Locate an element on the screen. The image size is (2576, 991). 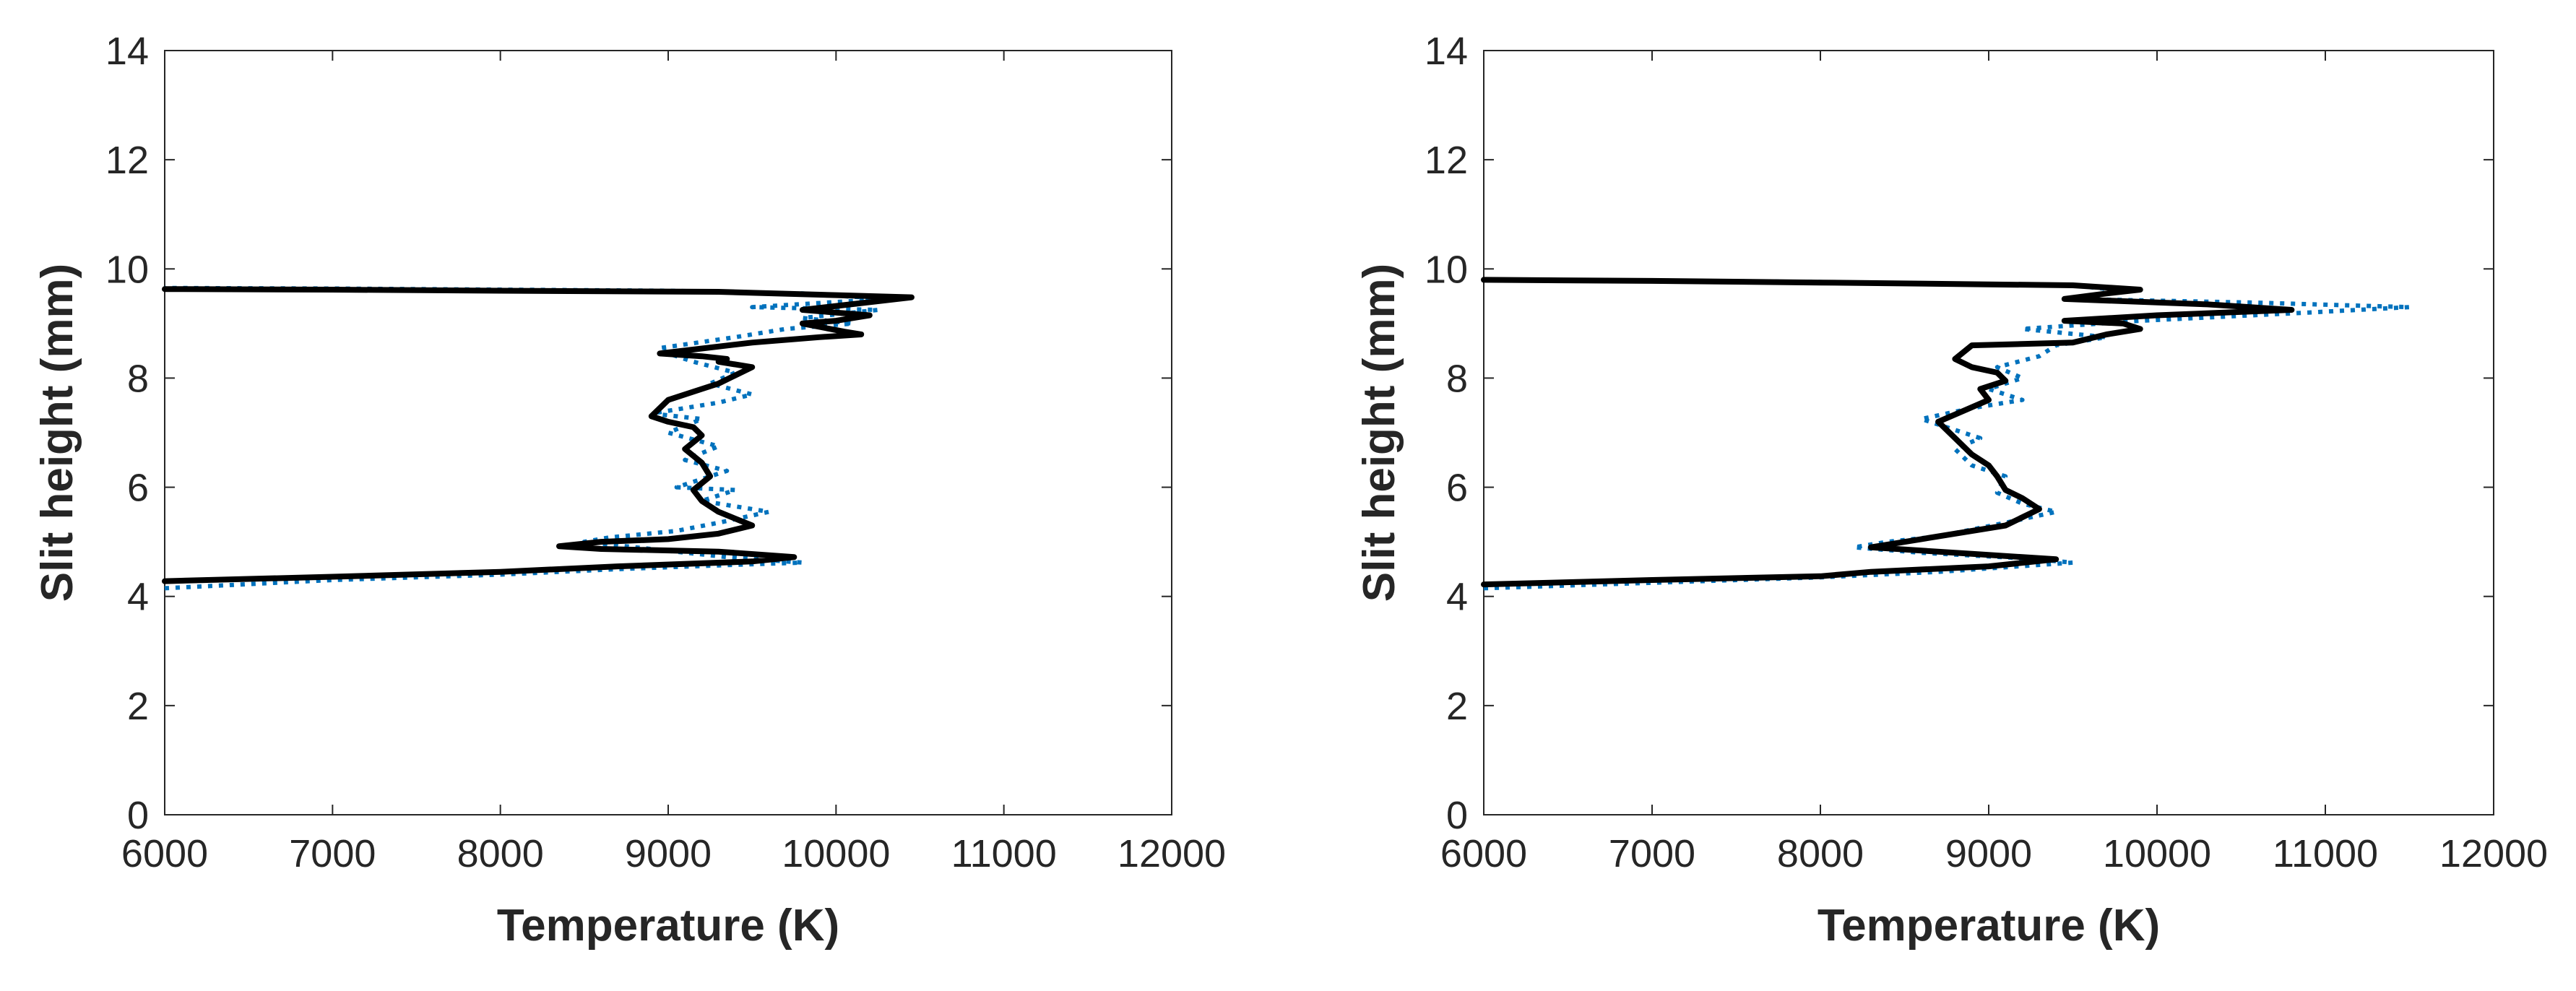
series-group-right is located at coordinates (1947, 434).